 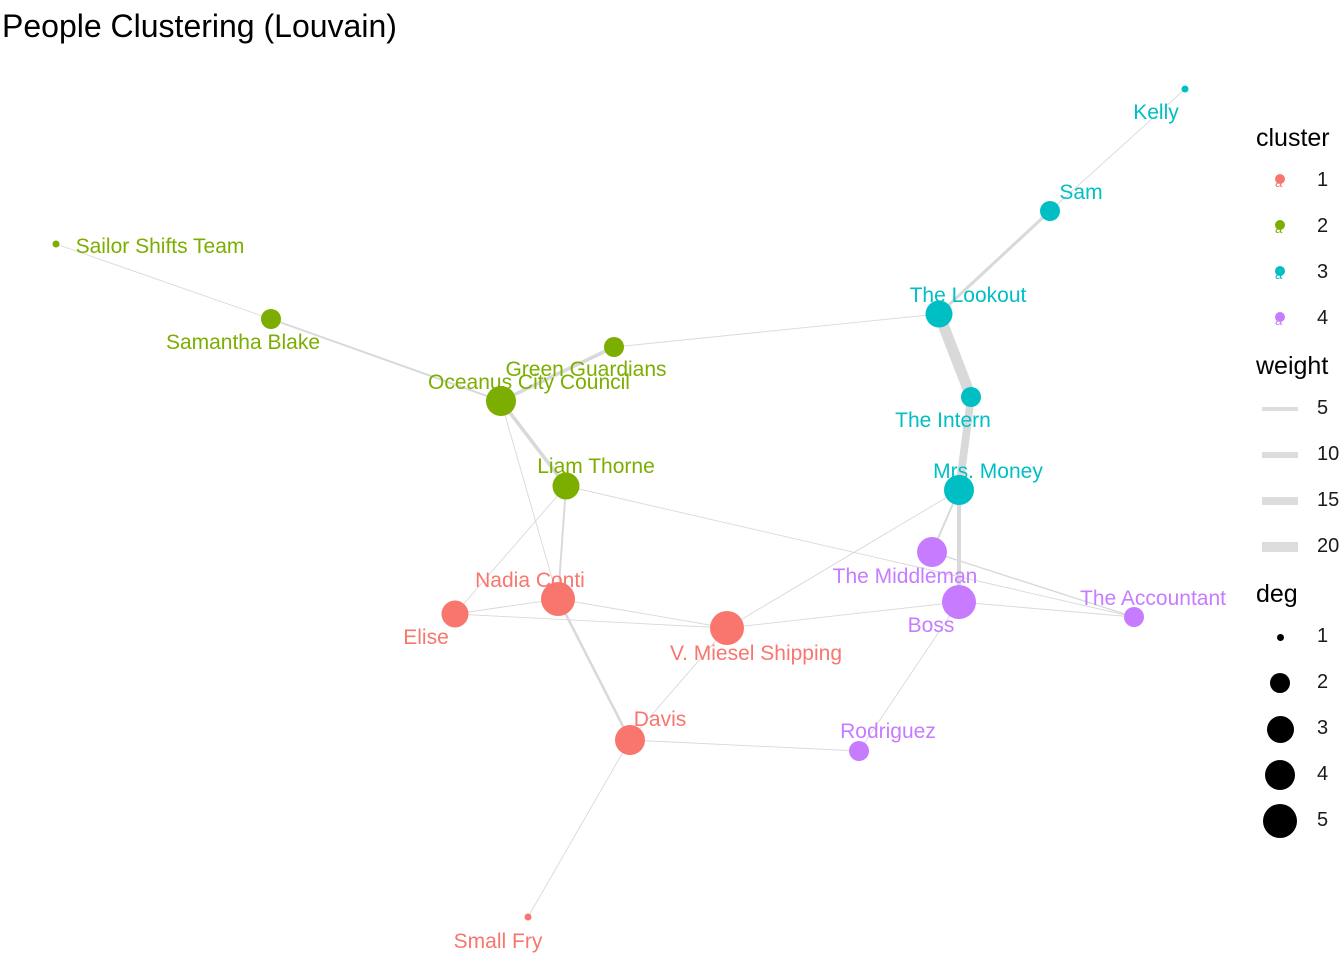 I want to click on edge-liam-nadia, so click(x=562, y=542).